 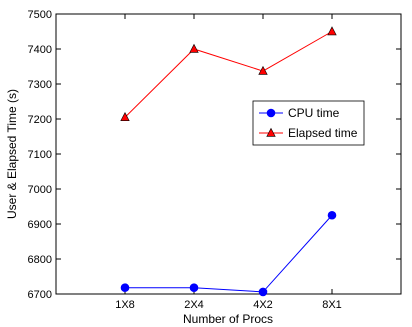 What do you see at coordinates (40, 260) in the screenshot?
I see `y-tick-label: 6800` at bounding box center [40, 260].